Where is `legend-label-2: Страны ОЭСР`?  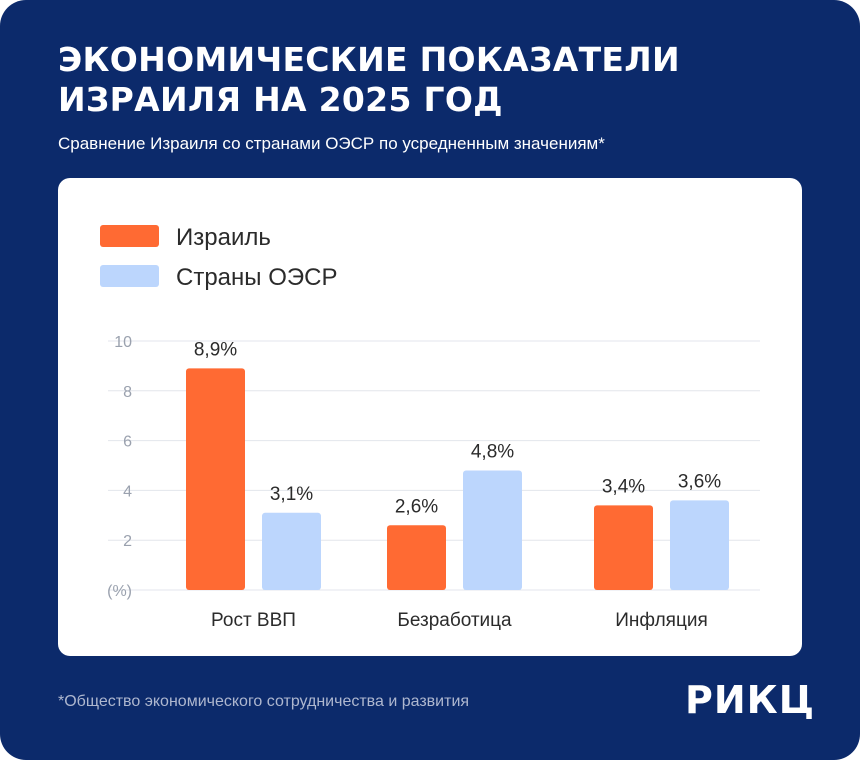 legend-label-2: Страны ОЭСР is located at coordinates (256, 277).